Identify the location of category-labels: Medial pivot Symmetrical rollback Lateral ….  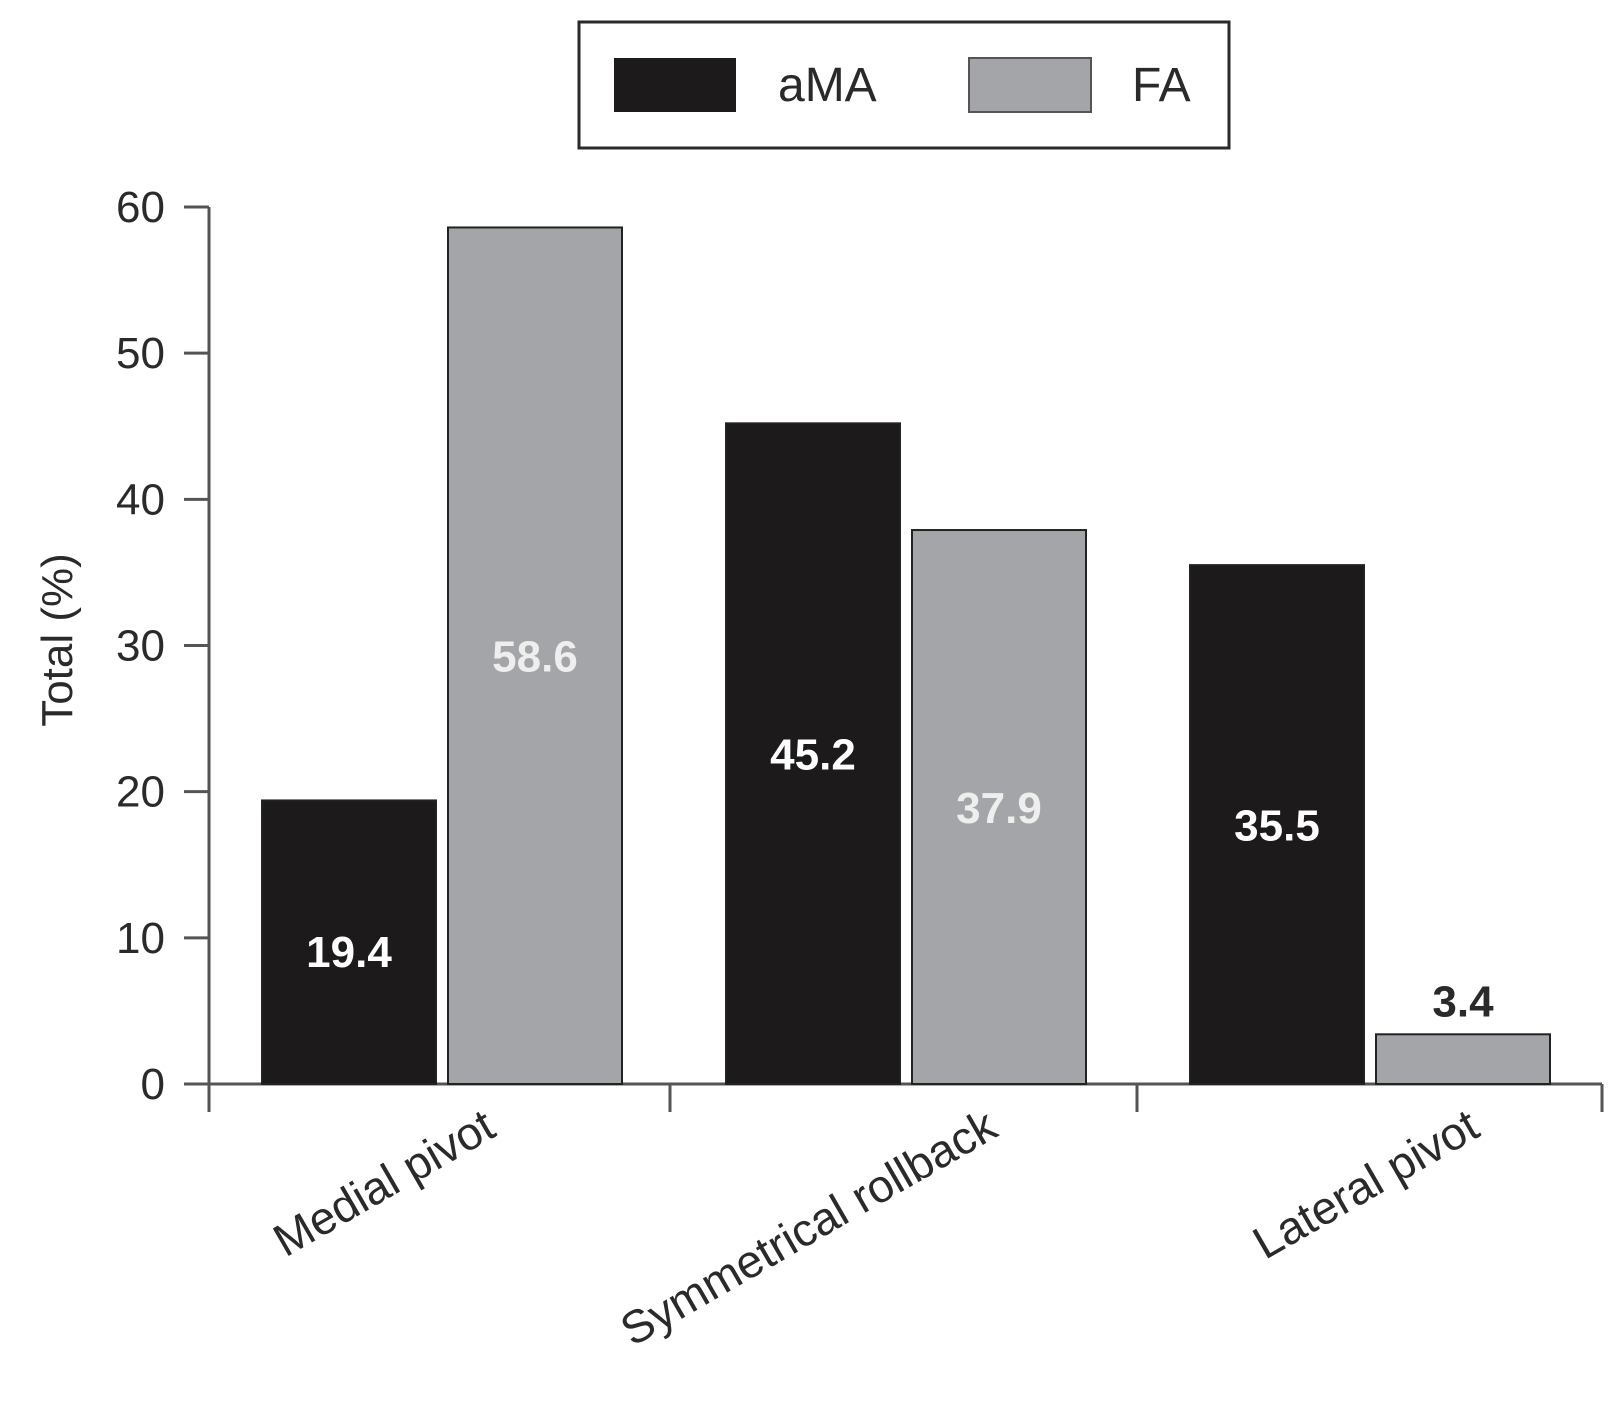
(875, 1227).